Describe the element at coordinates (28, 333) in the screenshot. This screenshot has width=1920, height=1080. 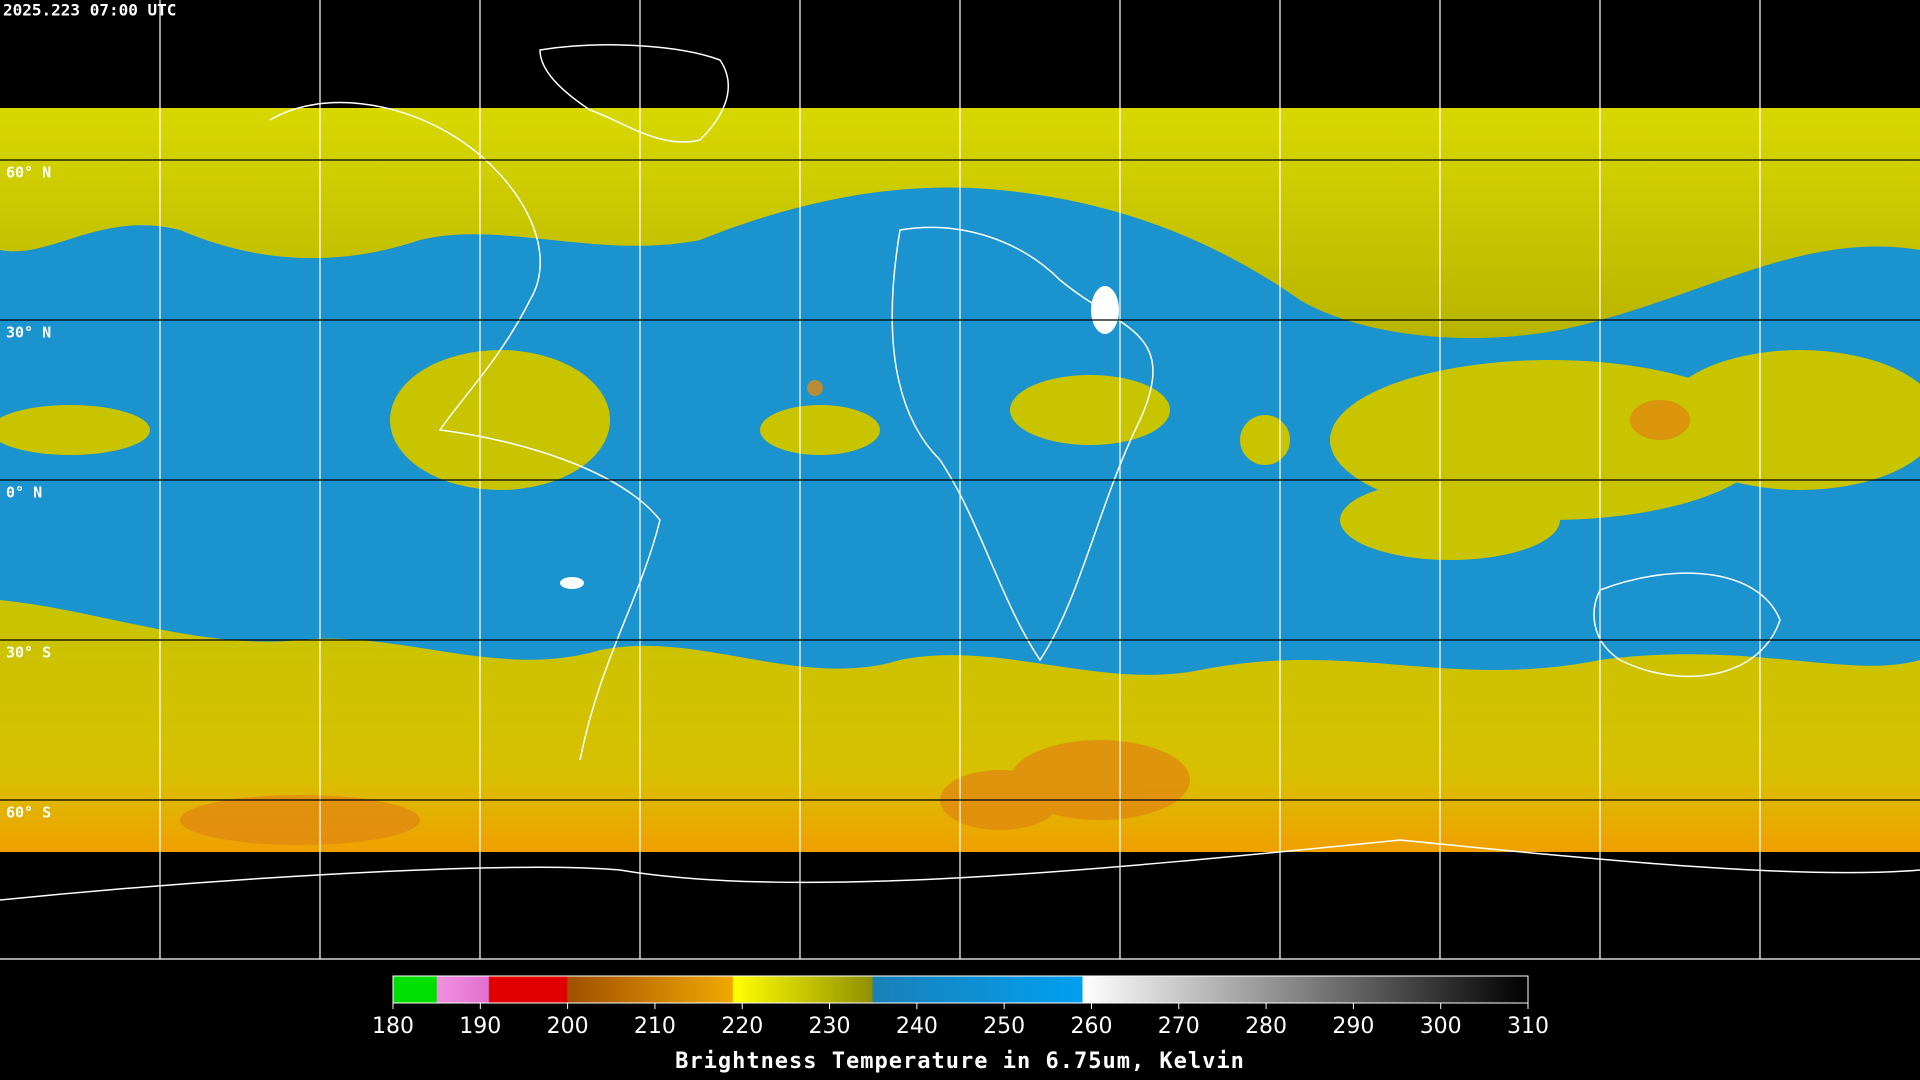
I see `latitude-label: 30° N` at that location.